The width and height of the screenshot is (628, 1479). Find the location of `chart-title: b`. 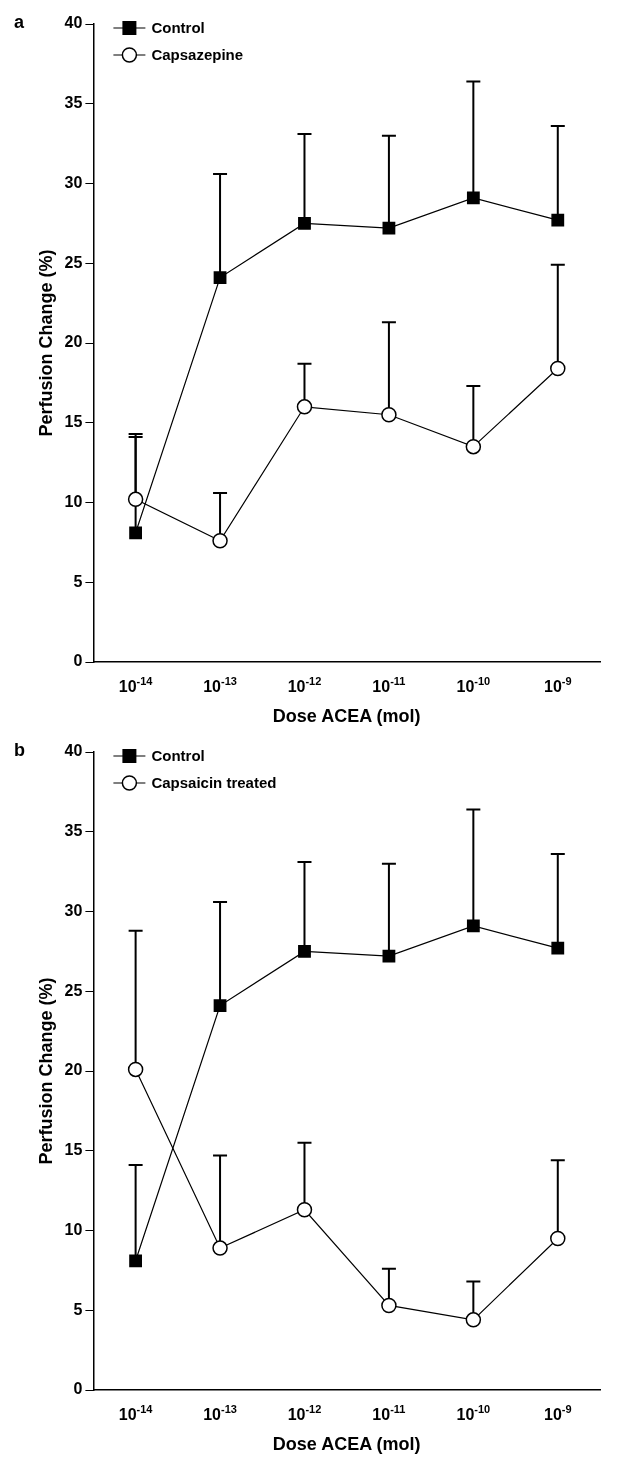

chart-title: b is located at coordinates (19, 750).